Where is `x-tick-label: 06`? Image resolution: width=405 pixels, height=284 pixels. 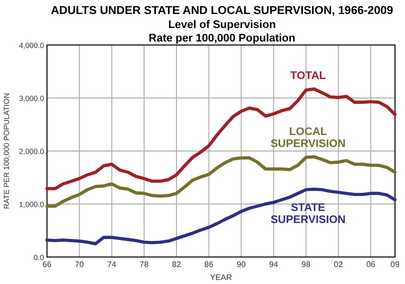
x-tick-label: 06 is located at coordinates (371, 264).